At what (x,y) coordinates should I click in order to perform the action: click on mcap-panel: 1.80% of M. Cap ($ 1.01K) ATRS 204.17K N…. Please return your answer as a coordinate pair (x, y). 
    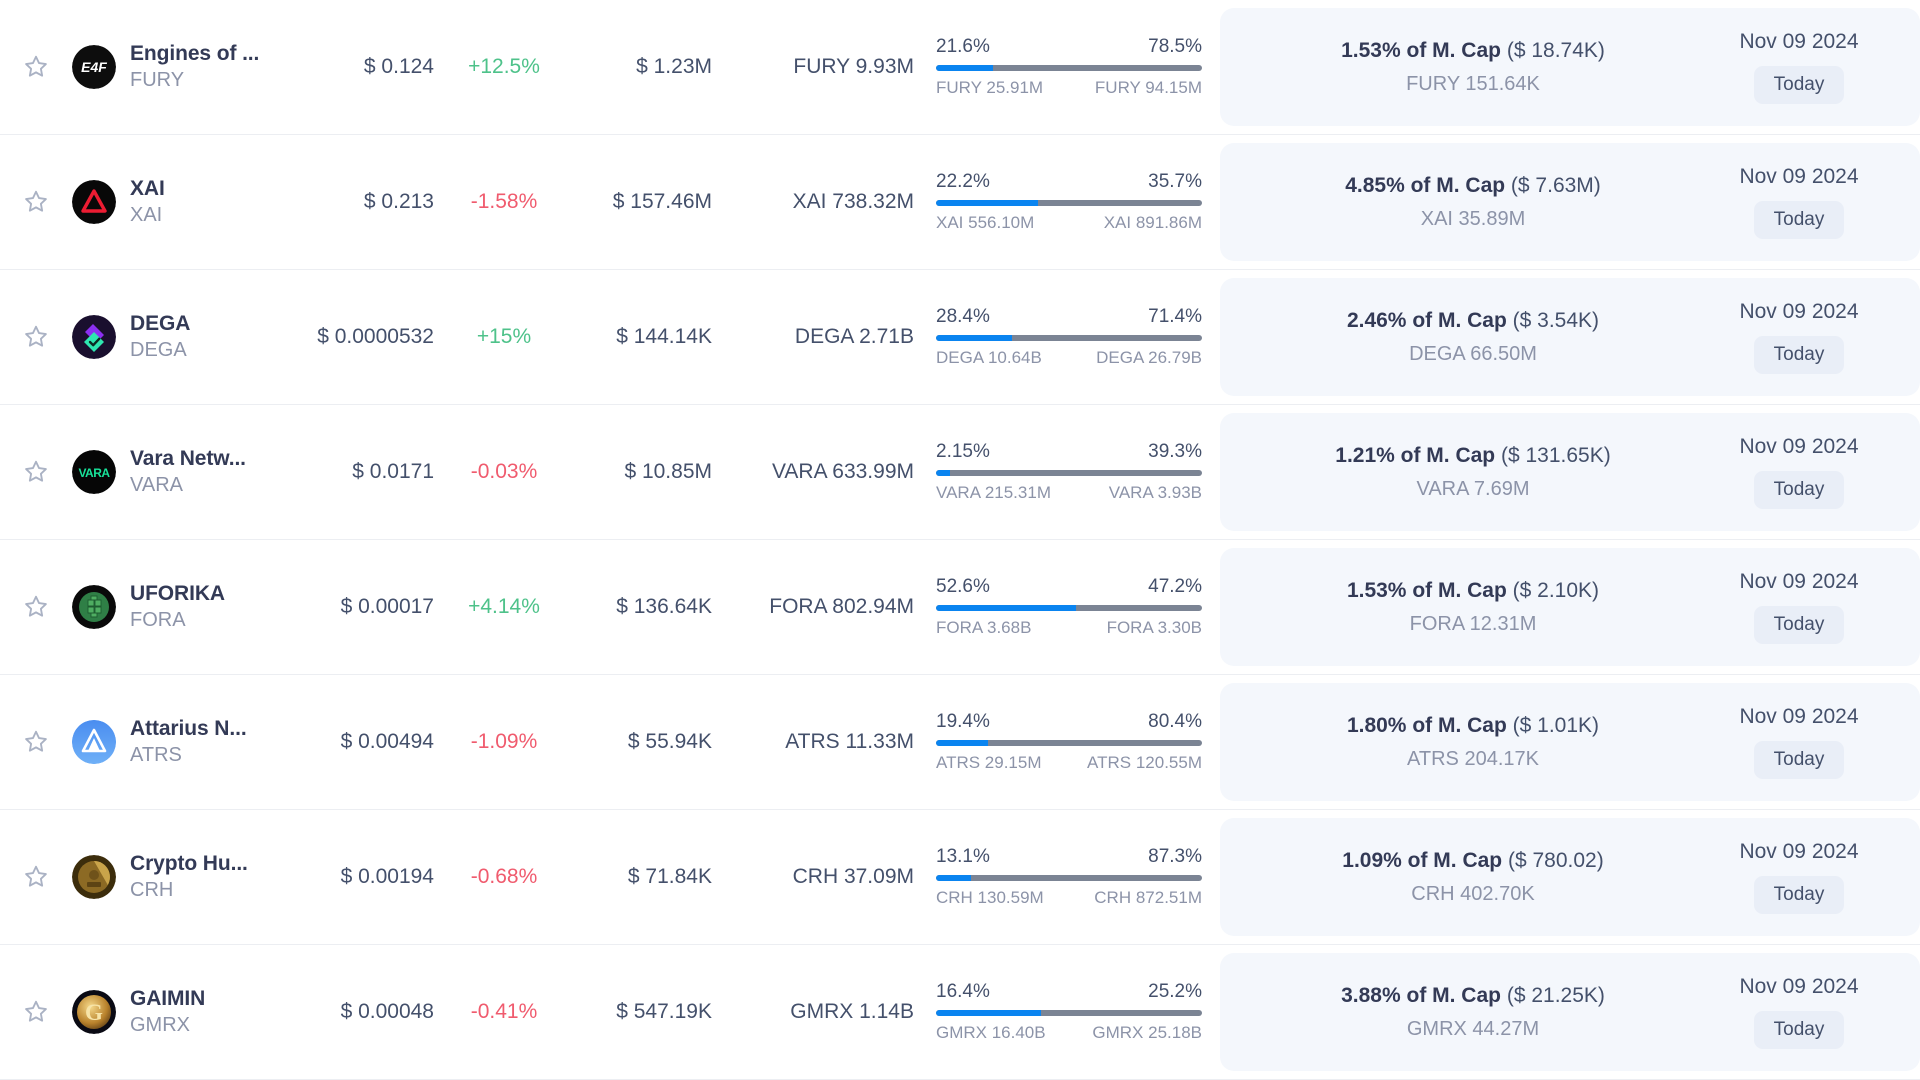
    Looking at the image, I should click on (1570, 742).